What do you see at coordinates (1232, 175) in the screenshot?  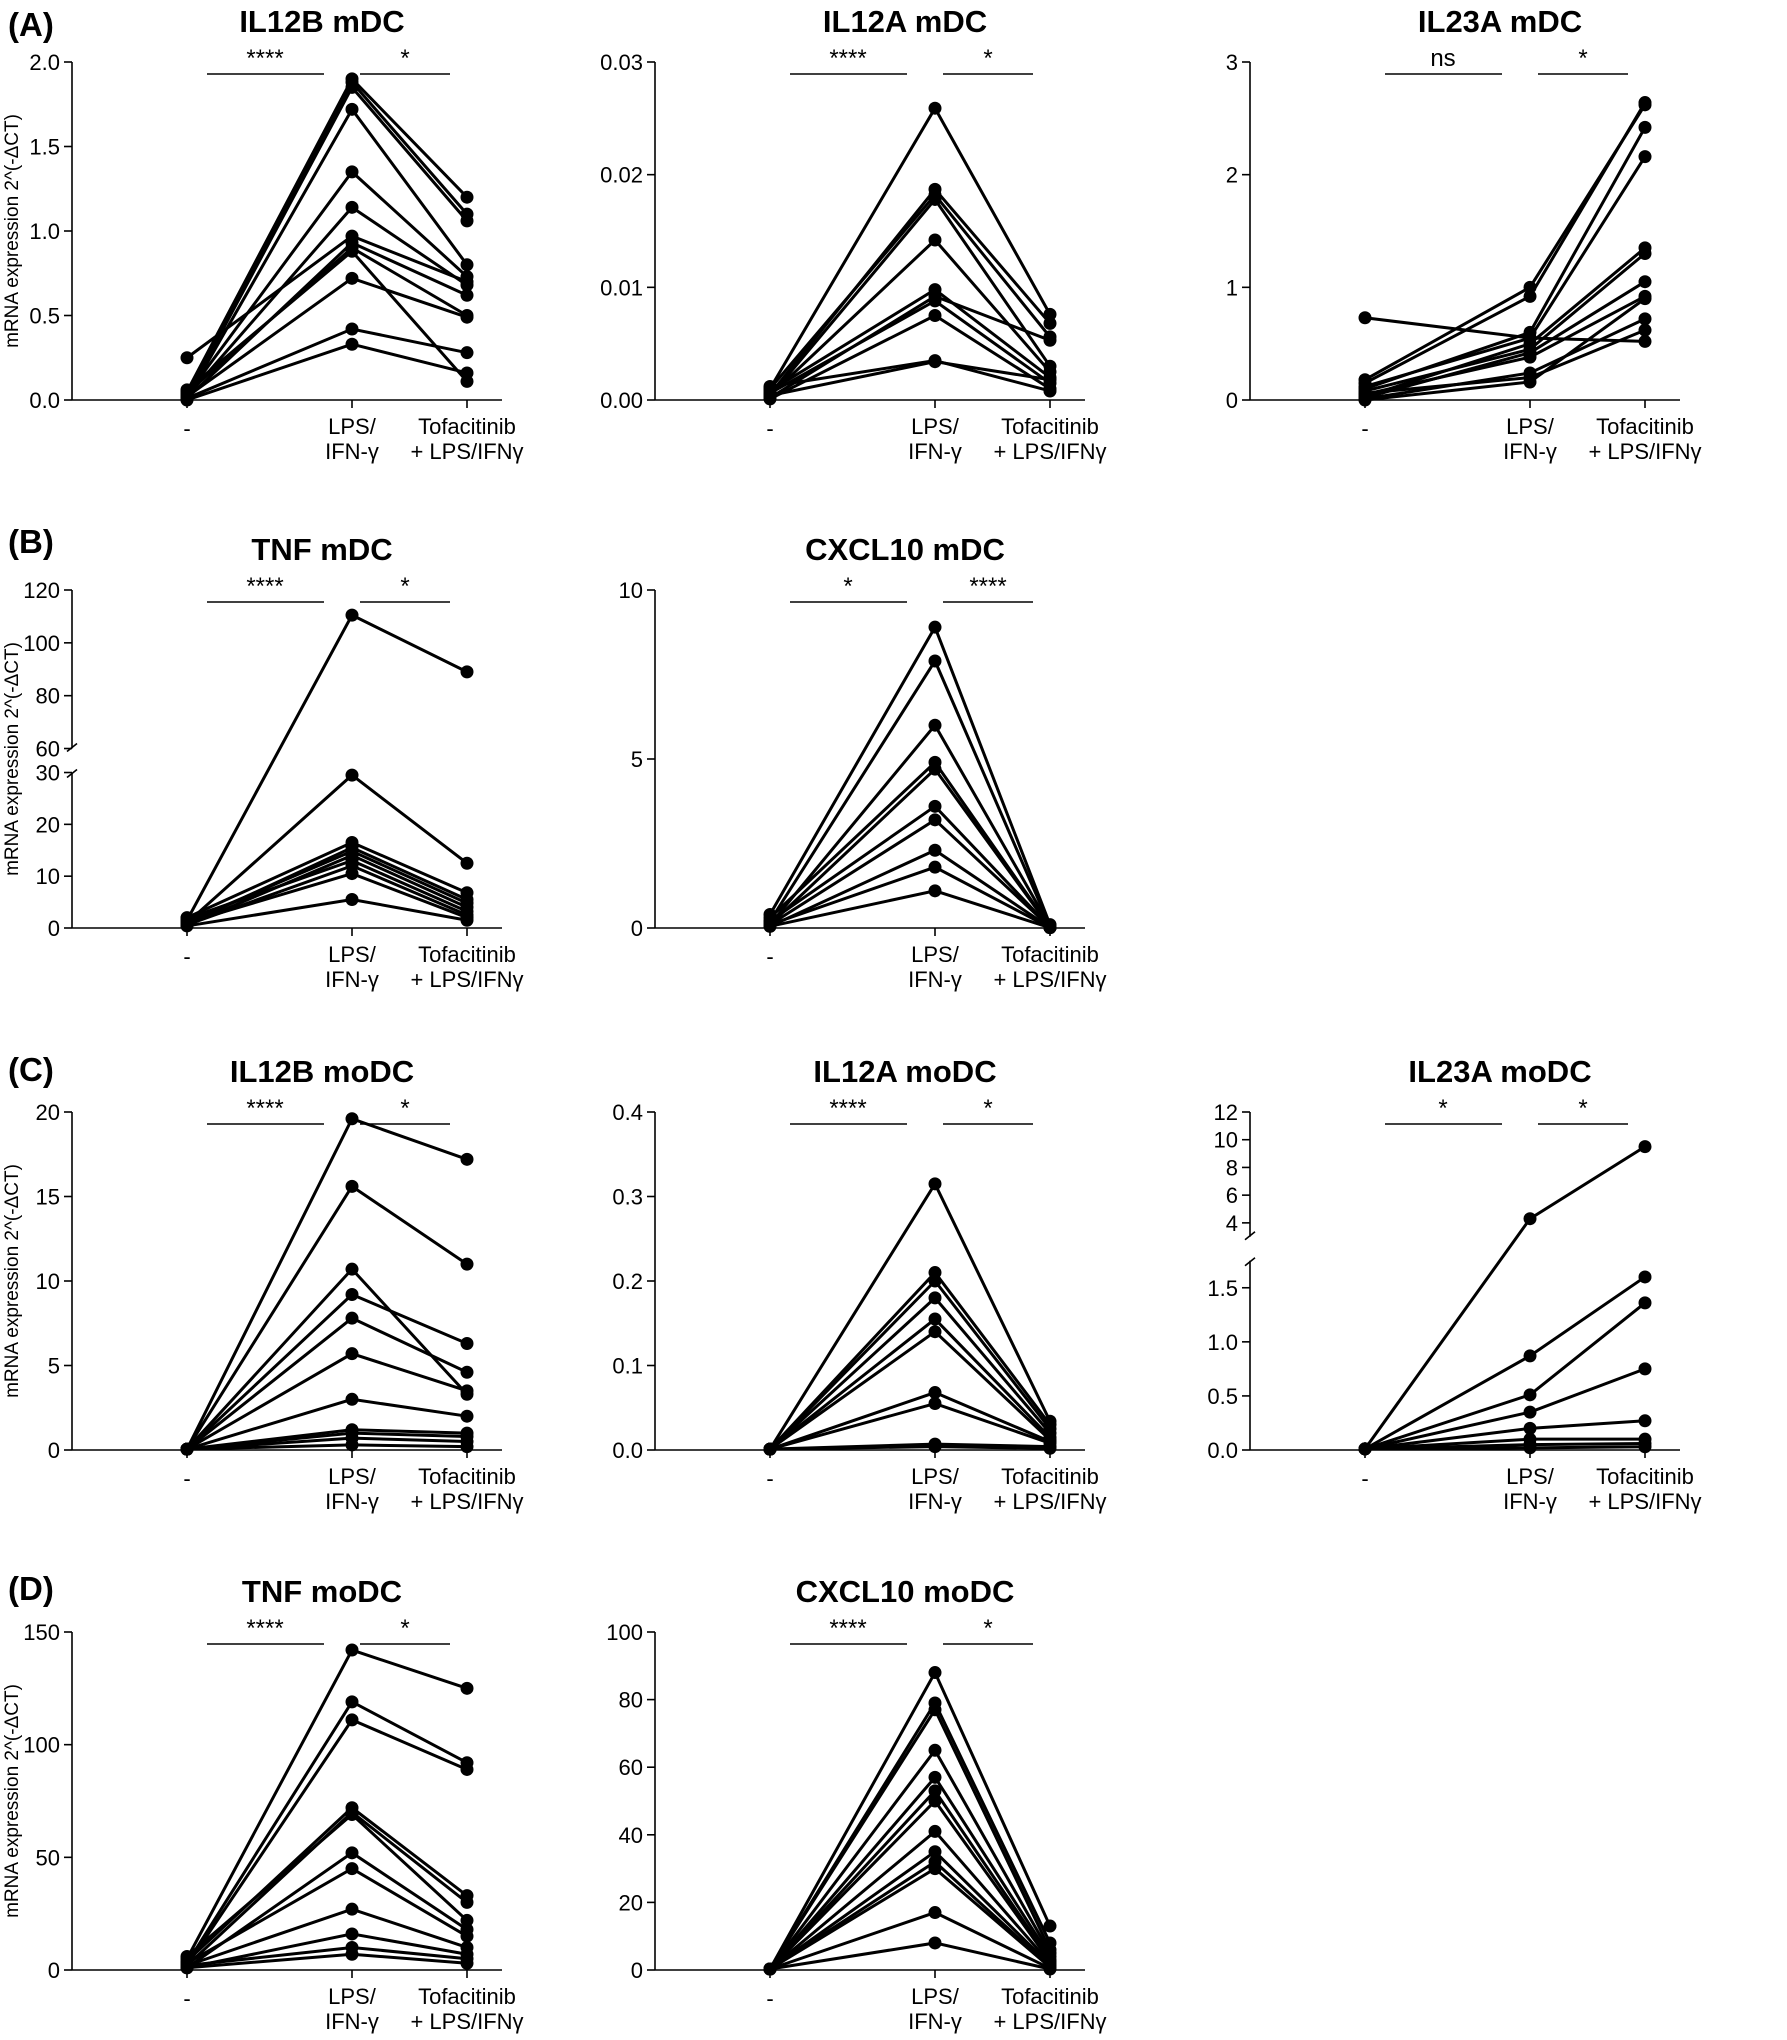 I see `y-tick-label: 2` at bounding box center [1232, 175].